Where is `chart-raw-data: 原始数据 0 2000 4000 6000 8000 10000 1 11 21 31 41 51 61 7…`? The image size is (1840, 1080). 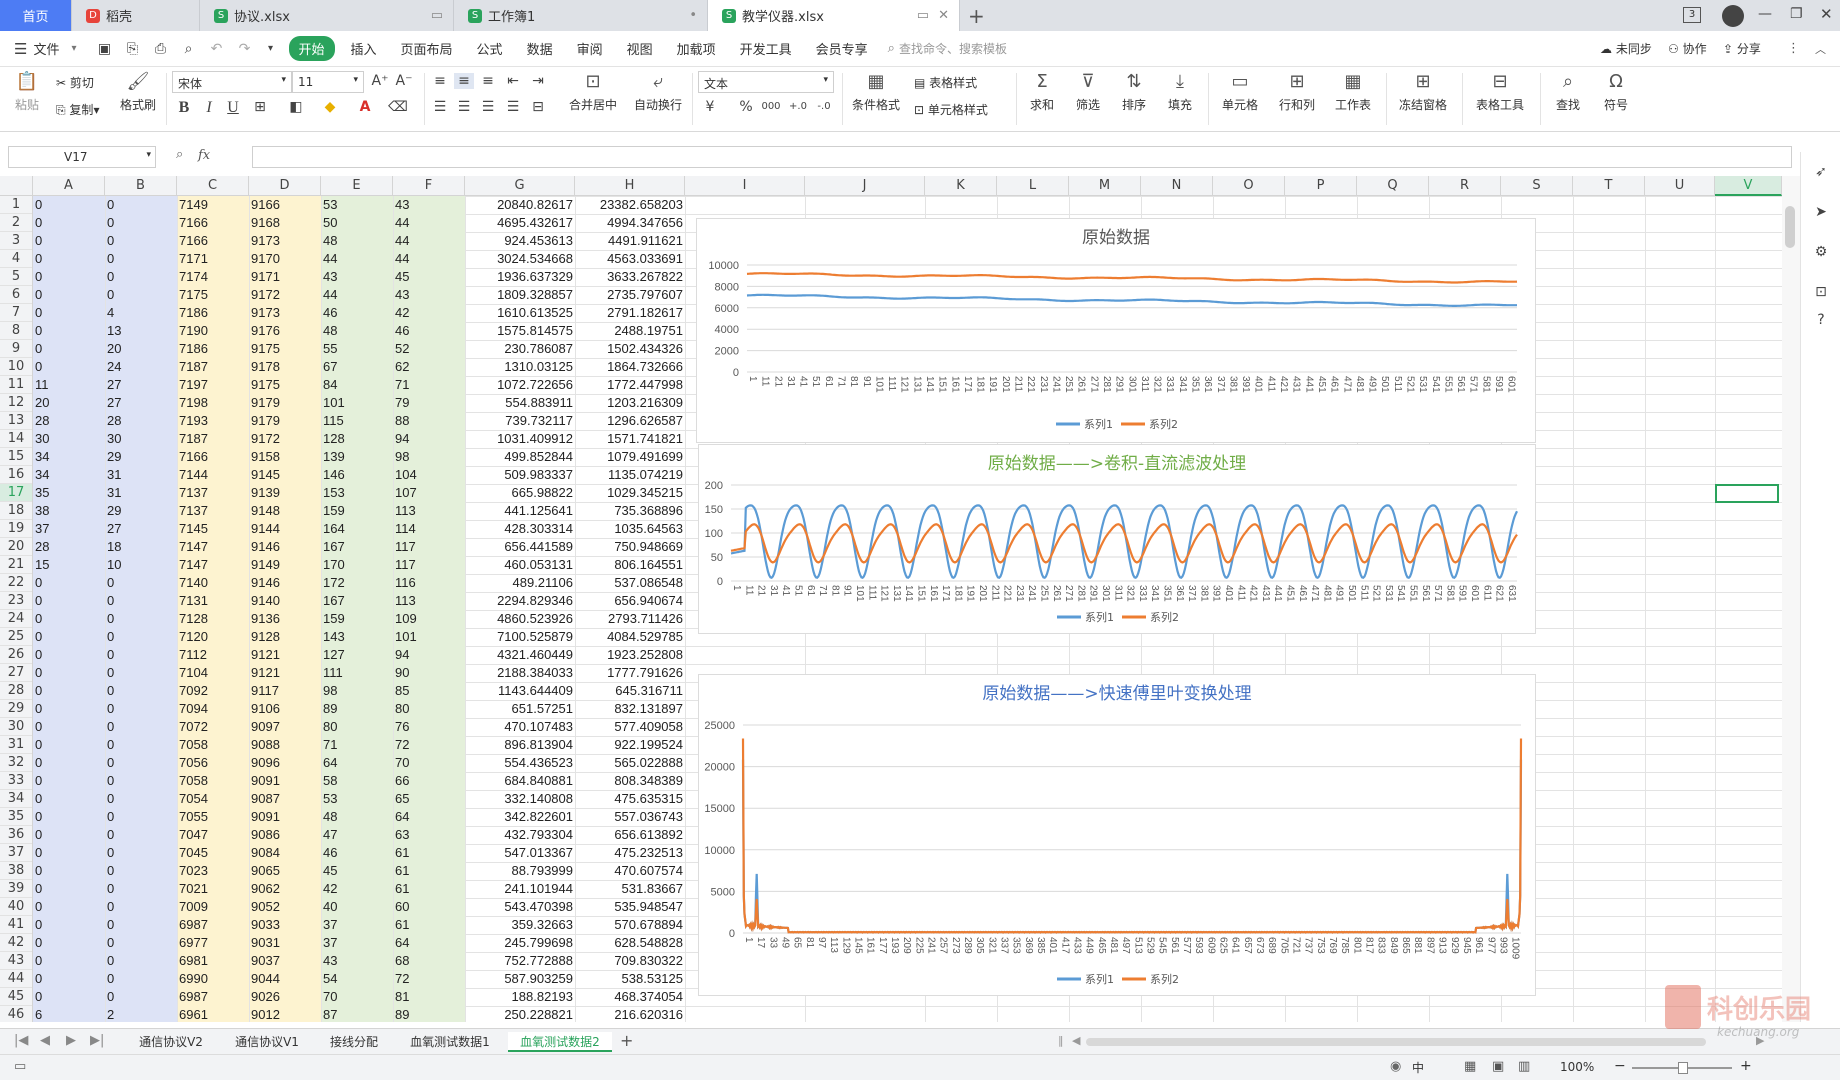
chart-raw-data: 原始数据 0 2000 4000 6000 8000 10000 1 11 21 31 41 51 61 7… is located at coordinates (1116, 330).